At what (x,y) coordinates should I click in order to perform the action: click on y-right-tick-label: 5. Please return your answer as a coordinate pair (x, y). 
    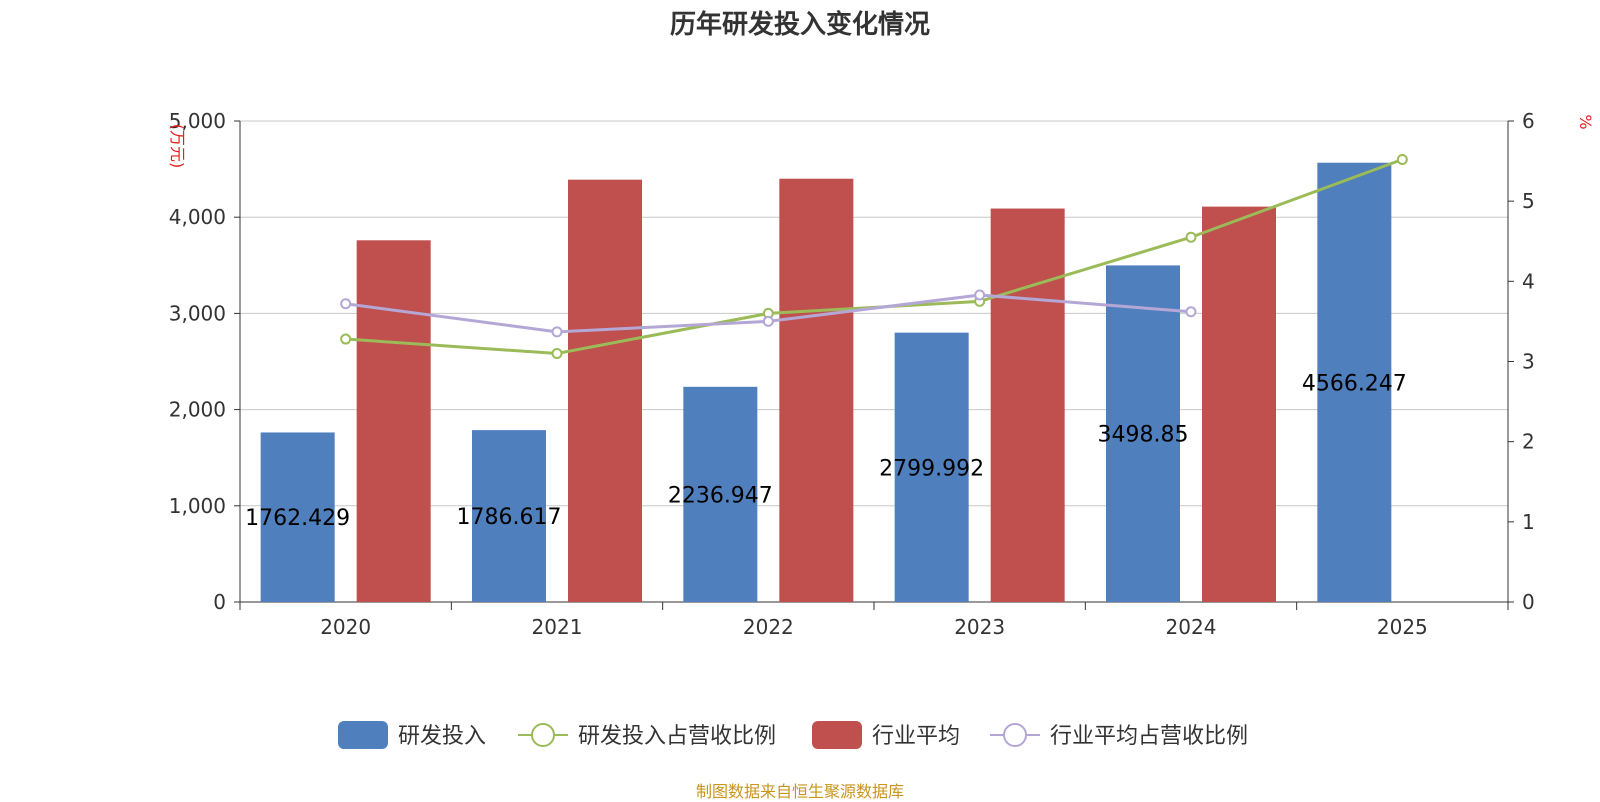
    Looking at the image, I should click on (1528, 201).